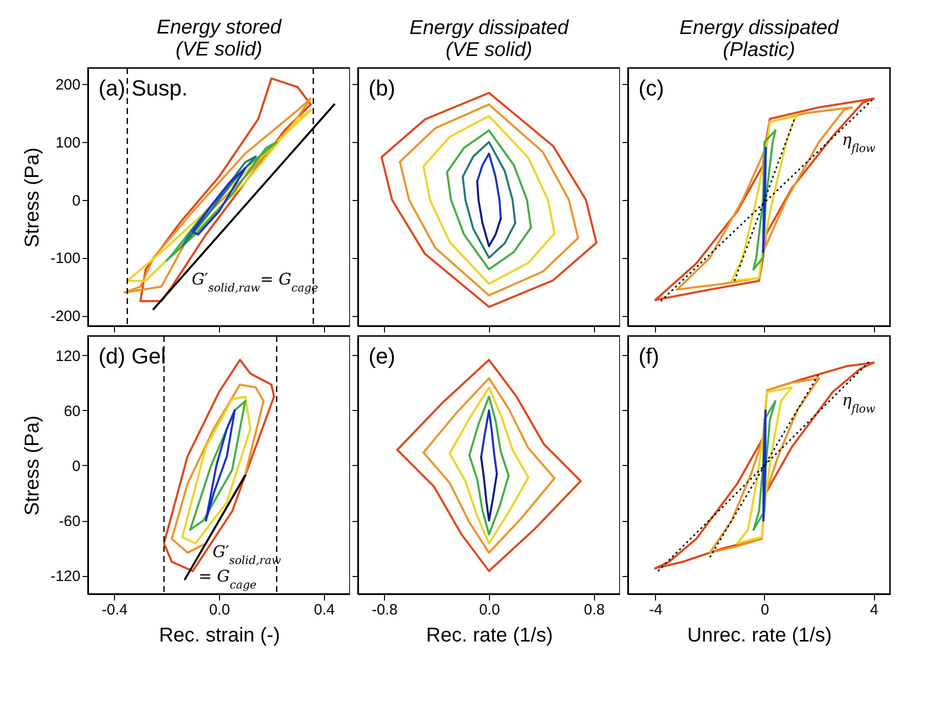 This screenshot has width=928, height=707. What do you see at coordinates (219, 635) in the screenshot?
I see `x-axis-title: Rec. strain (-)` at bounding box center [219, 635].